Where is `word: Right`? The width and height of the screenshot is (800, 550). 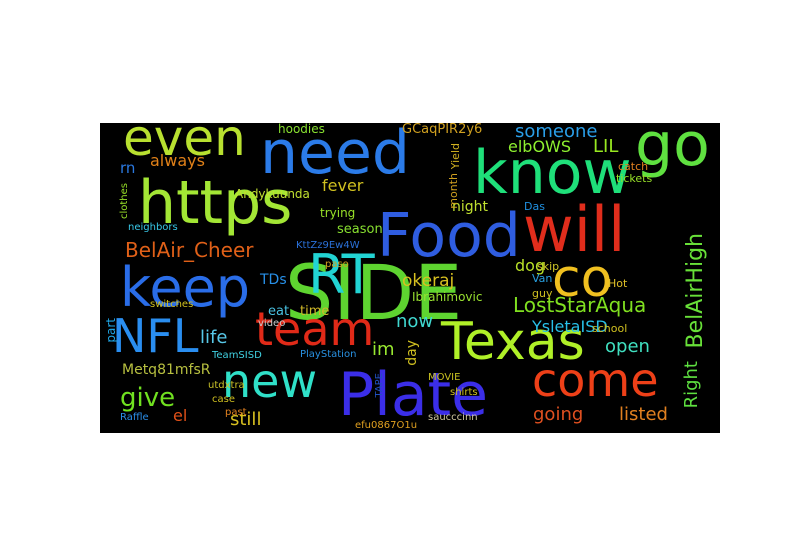
word: Right is located at coordinates (691, 385).